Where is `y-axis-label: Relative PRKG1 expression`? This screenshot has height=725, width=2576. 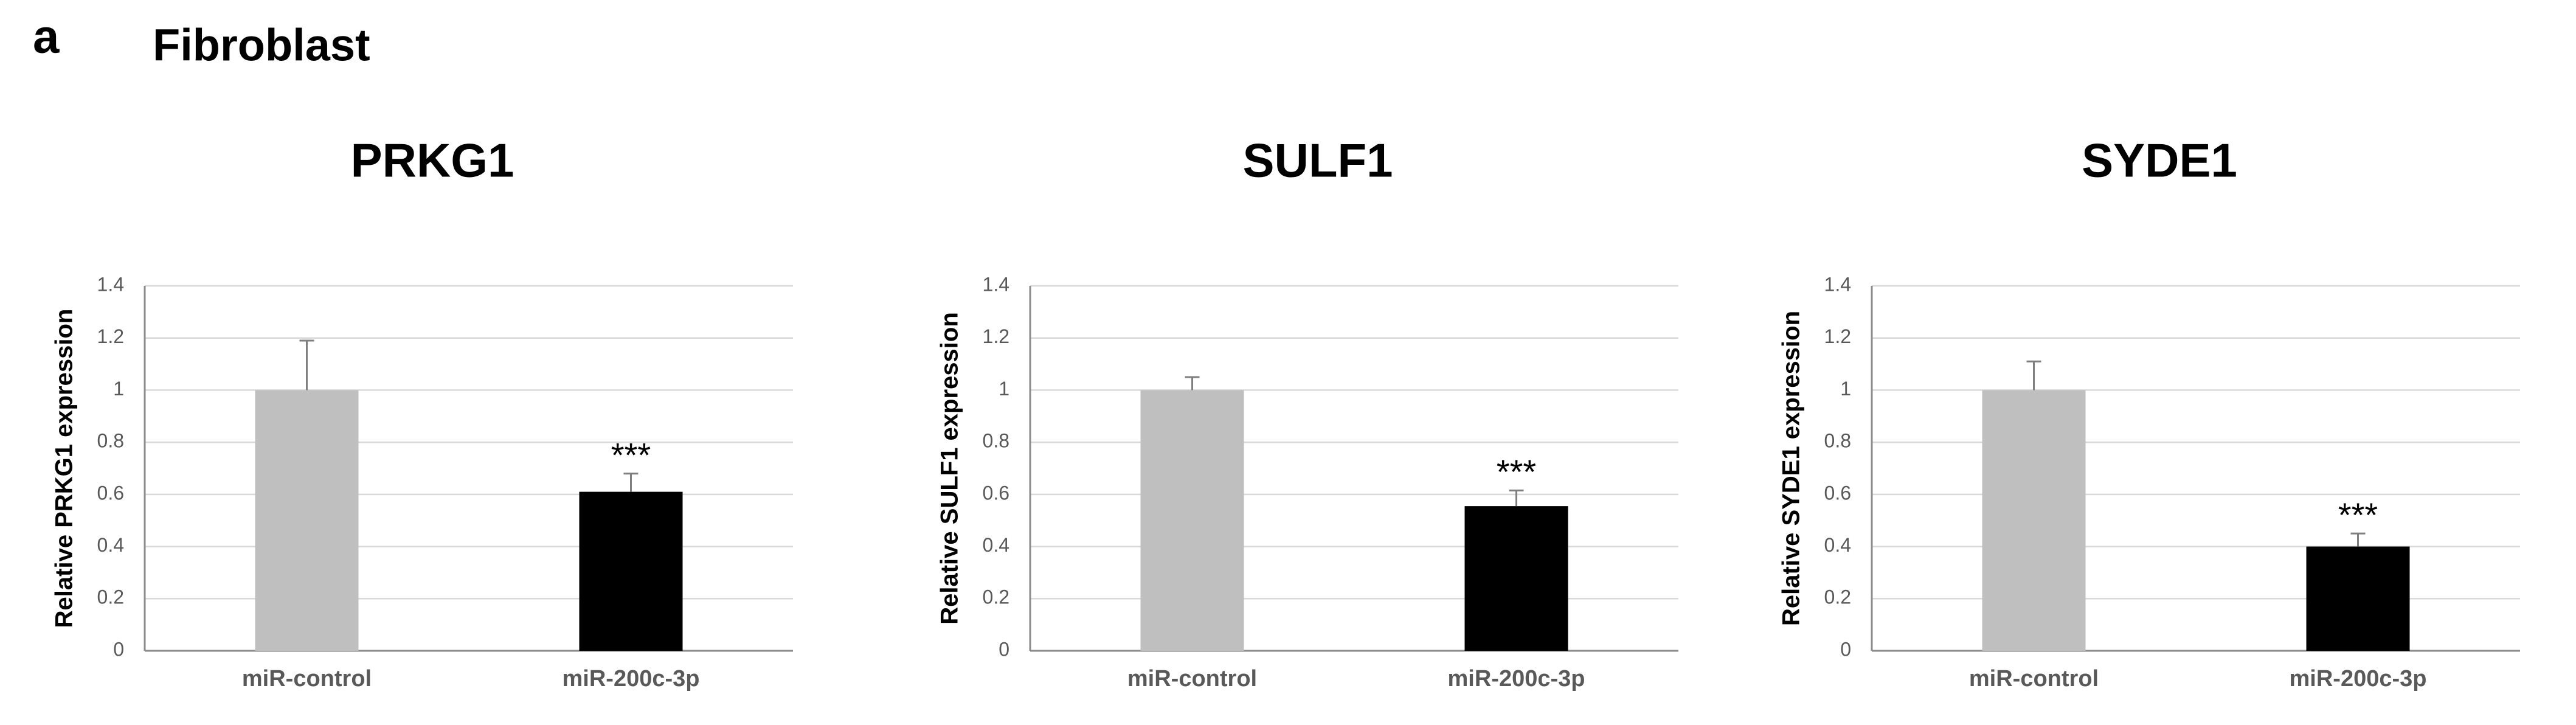
y-axis-label: Relative PRKG1 expression is located at coordinates (64, 468).